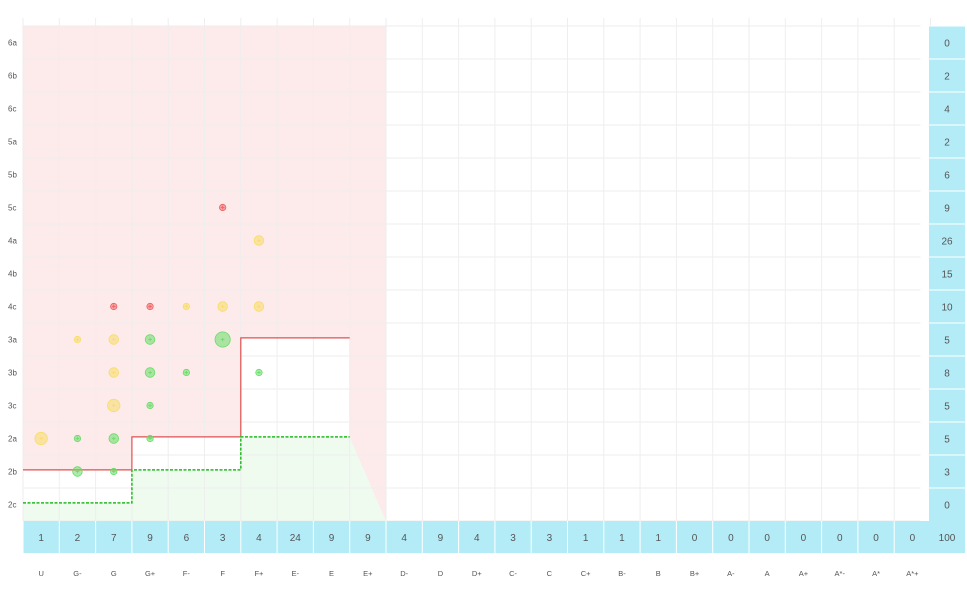 Image resolution: width=967 pixels, height=589 pixels. What do you see at coordinates (947, 110) in the screenshot?
I see `row-total-value: 4` at bounding box center [947, 110].